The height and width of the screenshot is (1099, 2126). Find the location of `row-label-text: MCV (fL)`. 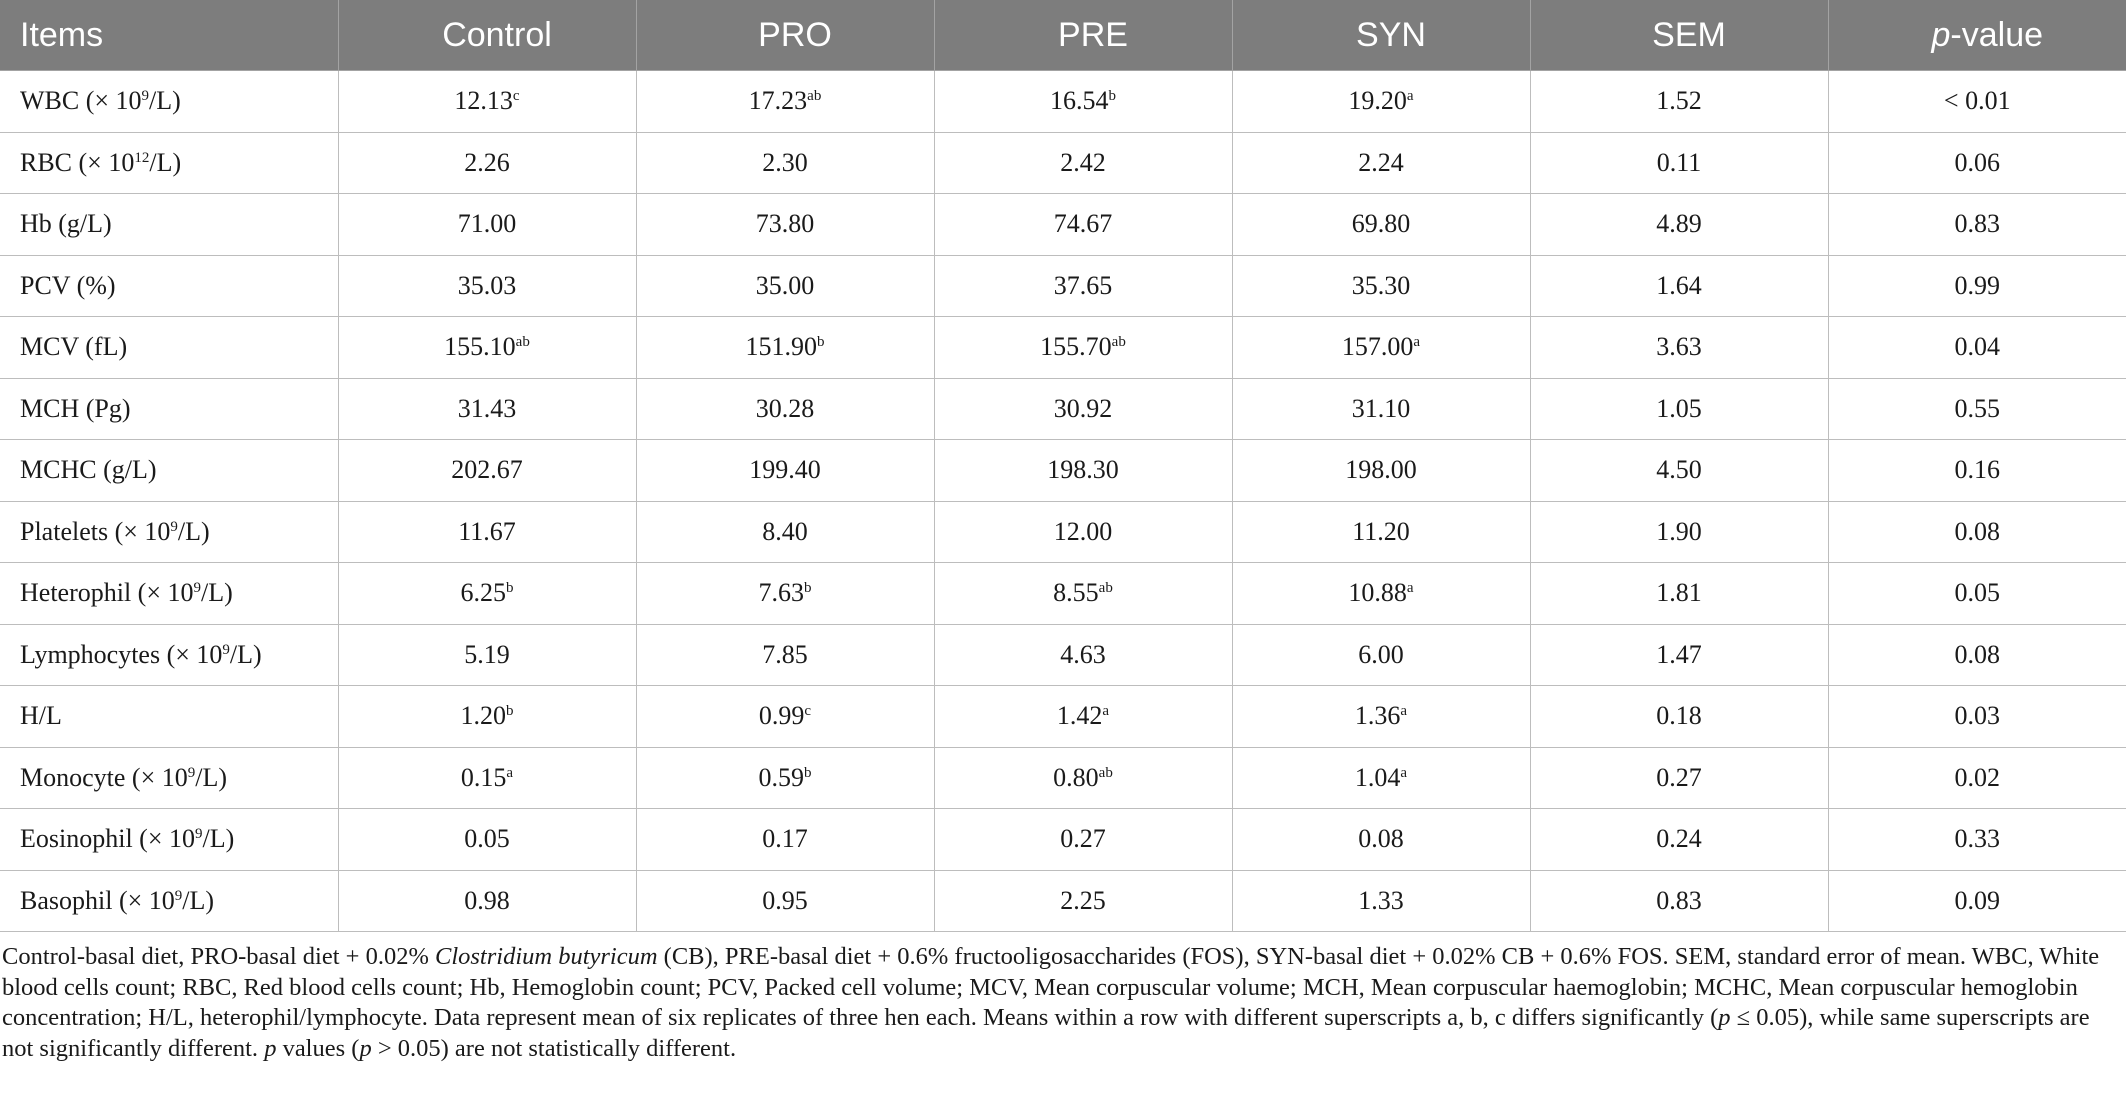

row-label-text: MCV (fL) is located at coordinates (74, 347).